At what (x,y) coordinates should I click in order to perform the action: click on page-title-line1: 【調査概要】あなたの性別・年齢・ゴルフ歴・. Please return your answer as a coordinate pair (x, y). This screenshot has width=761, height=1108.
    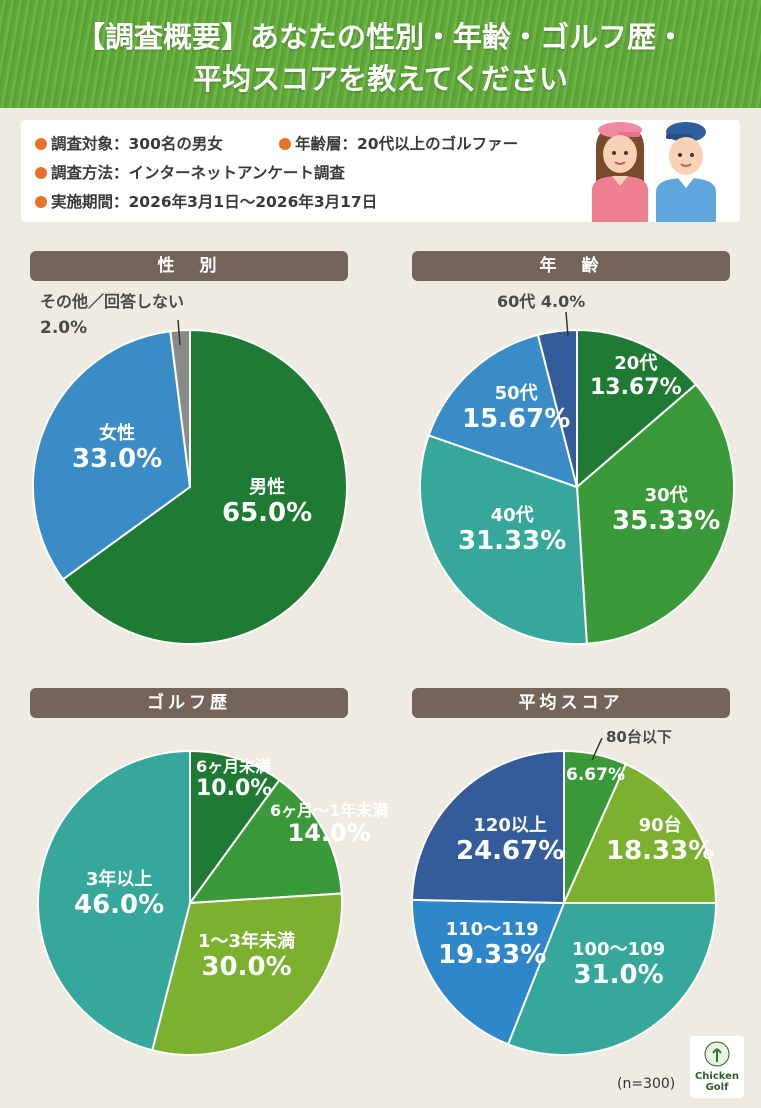
    Looking at the image, I should click on (380, 37).